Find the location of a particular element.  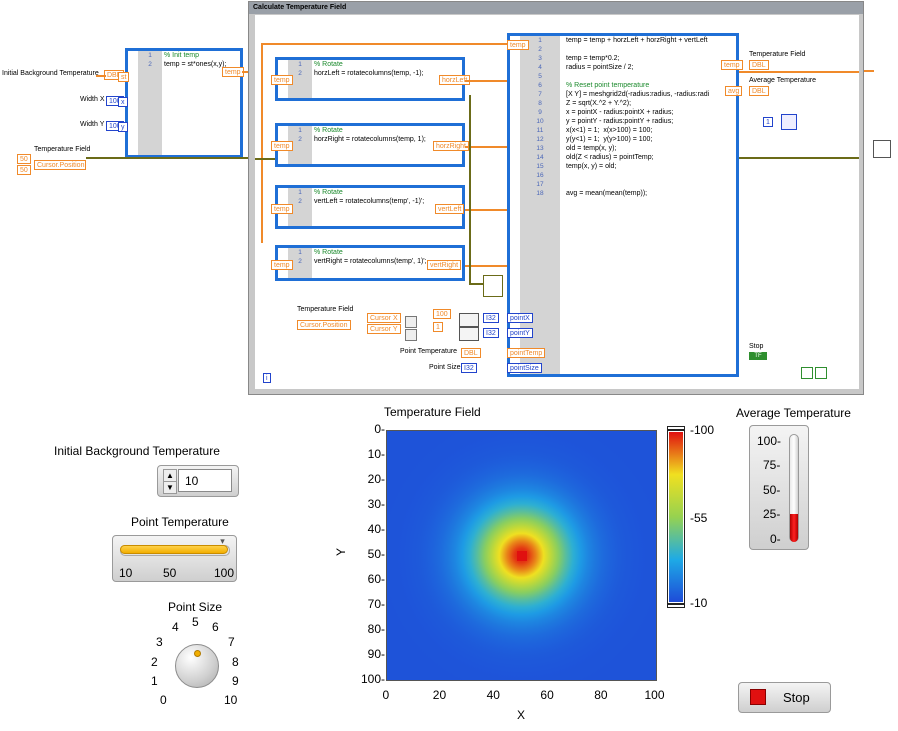

const-100: 100 is located at coordinates (442, 314).